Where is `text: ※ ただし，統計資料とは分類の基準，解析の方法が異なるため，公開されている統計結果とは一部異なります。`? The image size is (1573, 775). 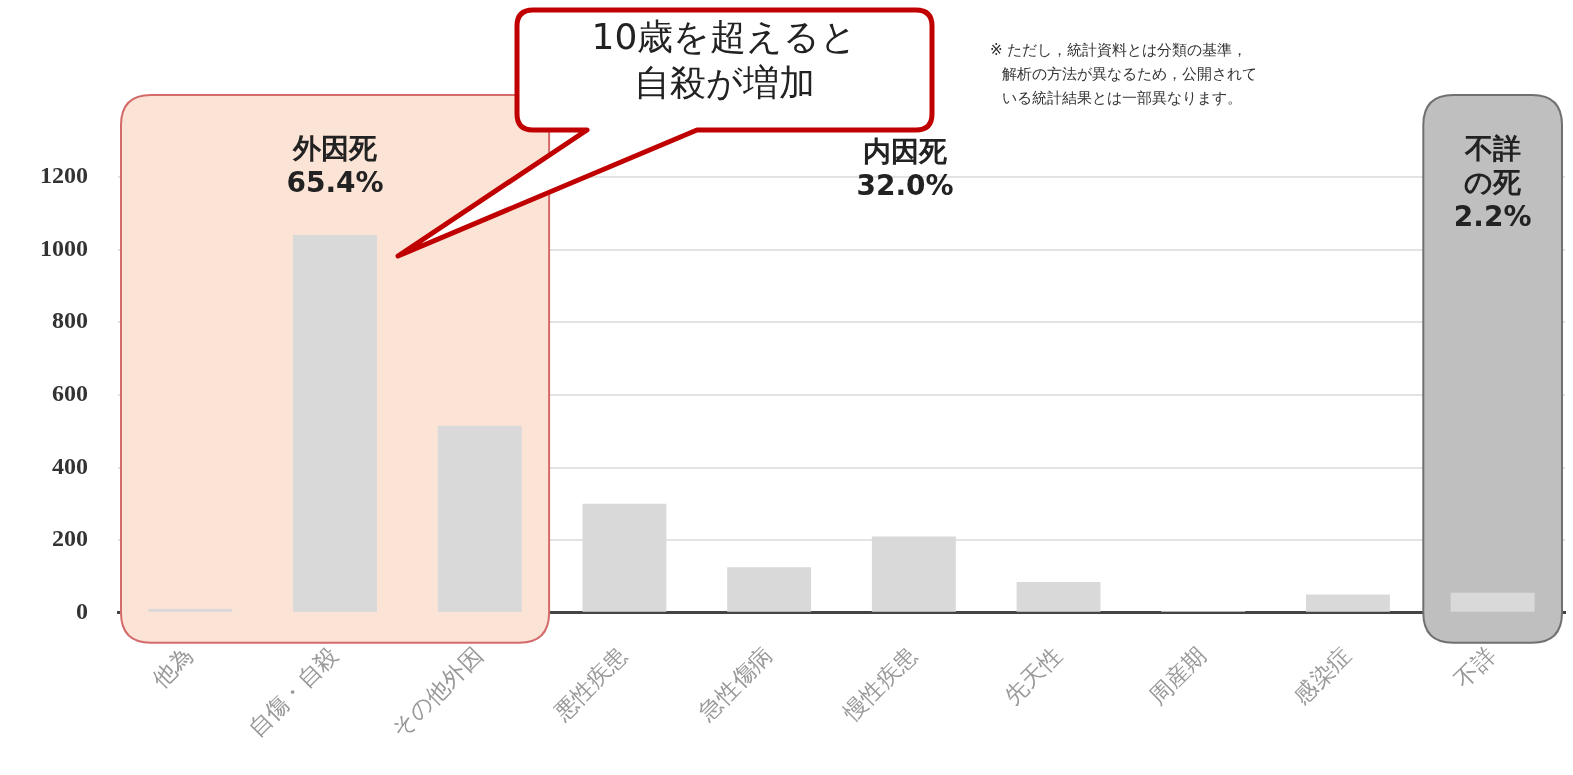 text: ※ ただし，統計資料とは分類の基準，解析の方法が異なるため，公開されている統計結果とは一部異なります。 is located at coordinates (1124, 74).